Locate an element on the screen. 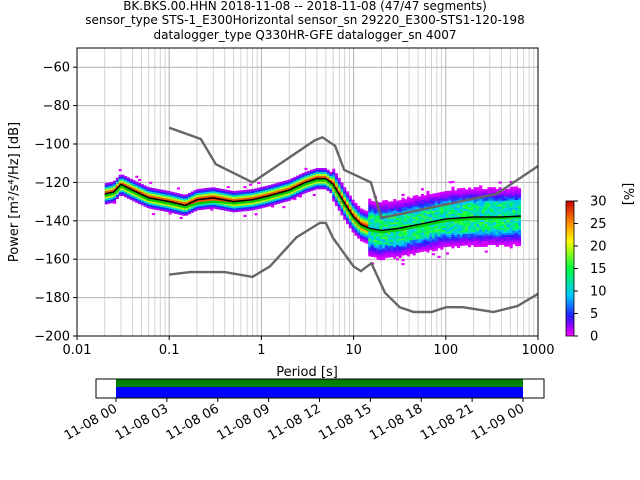 This screenshot has width=640, height=480. colorbar-tick-label: 15 is located at coordinates (598, 269).